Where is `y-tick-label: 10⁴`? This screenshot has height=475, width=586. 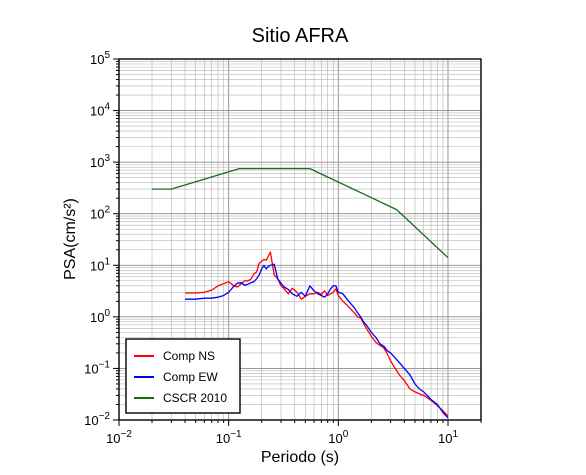 y-tick-label: 10⁴ is located at coordinates (100, 110).